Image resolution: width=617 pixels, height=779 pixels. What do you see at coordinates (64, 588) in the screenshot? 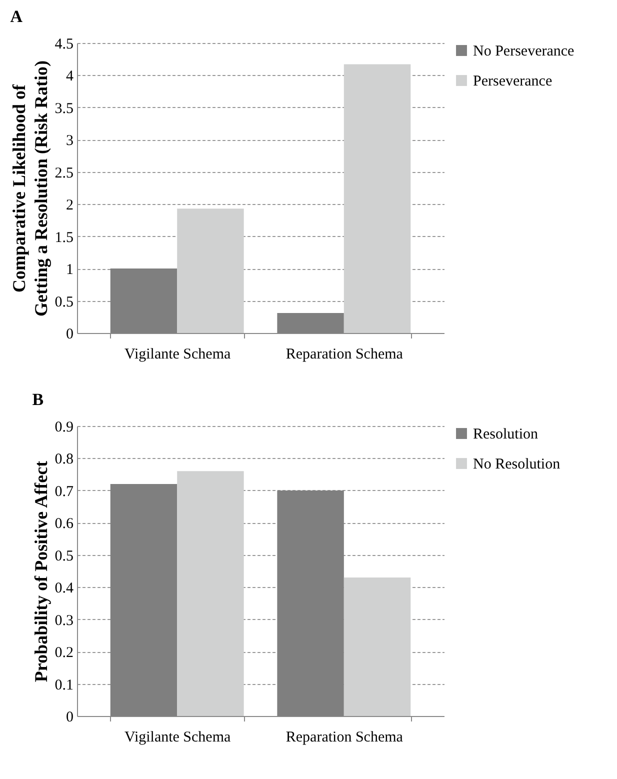
I see `y-tick-label: 0.4` at bounding box center [64, 588].